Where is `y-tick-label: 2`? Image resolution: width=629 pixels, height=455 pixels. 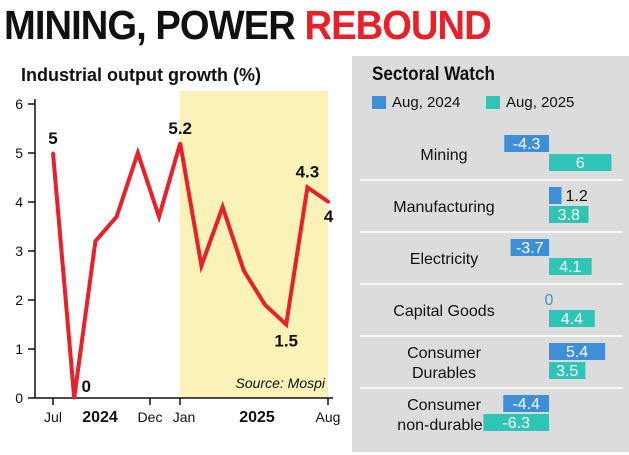 y-tick-label: 2 is located at coordinates (19, 300).